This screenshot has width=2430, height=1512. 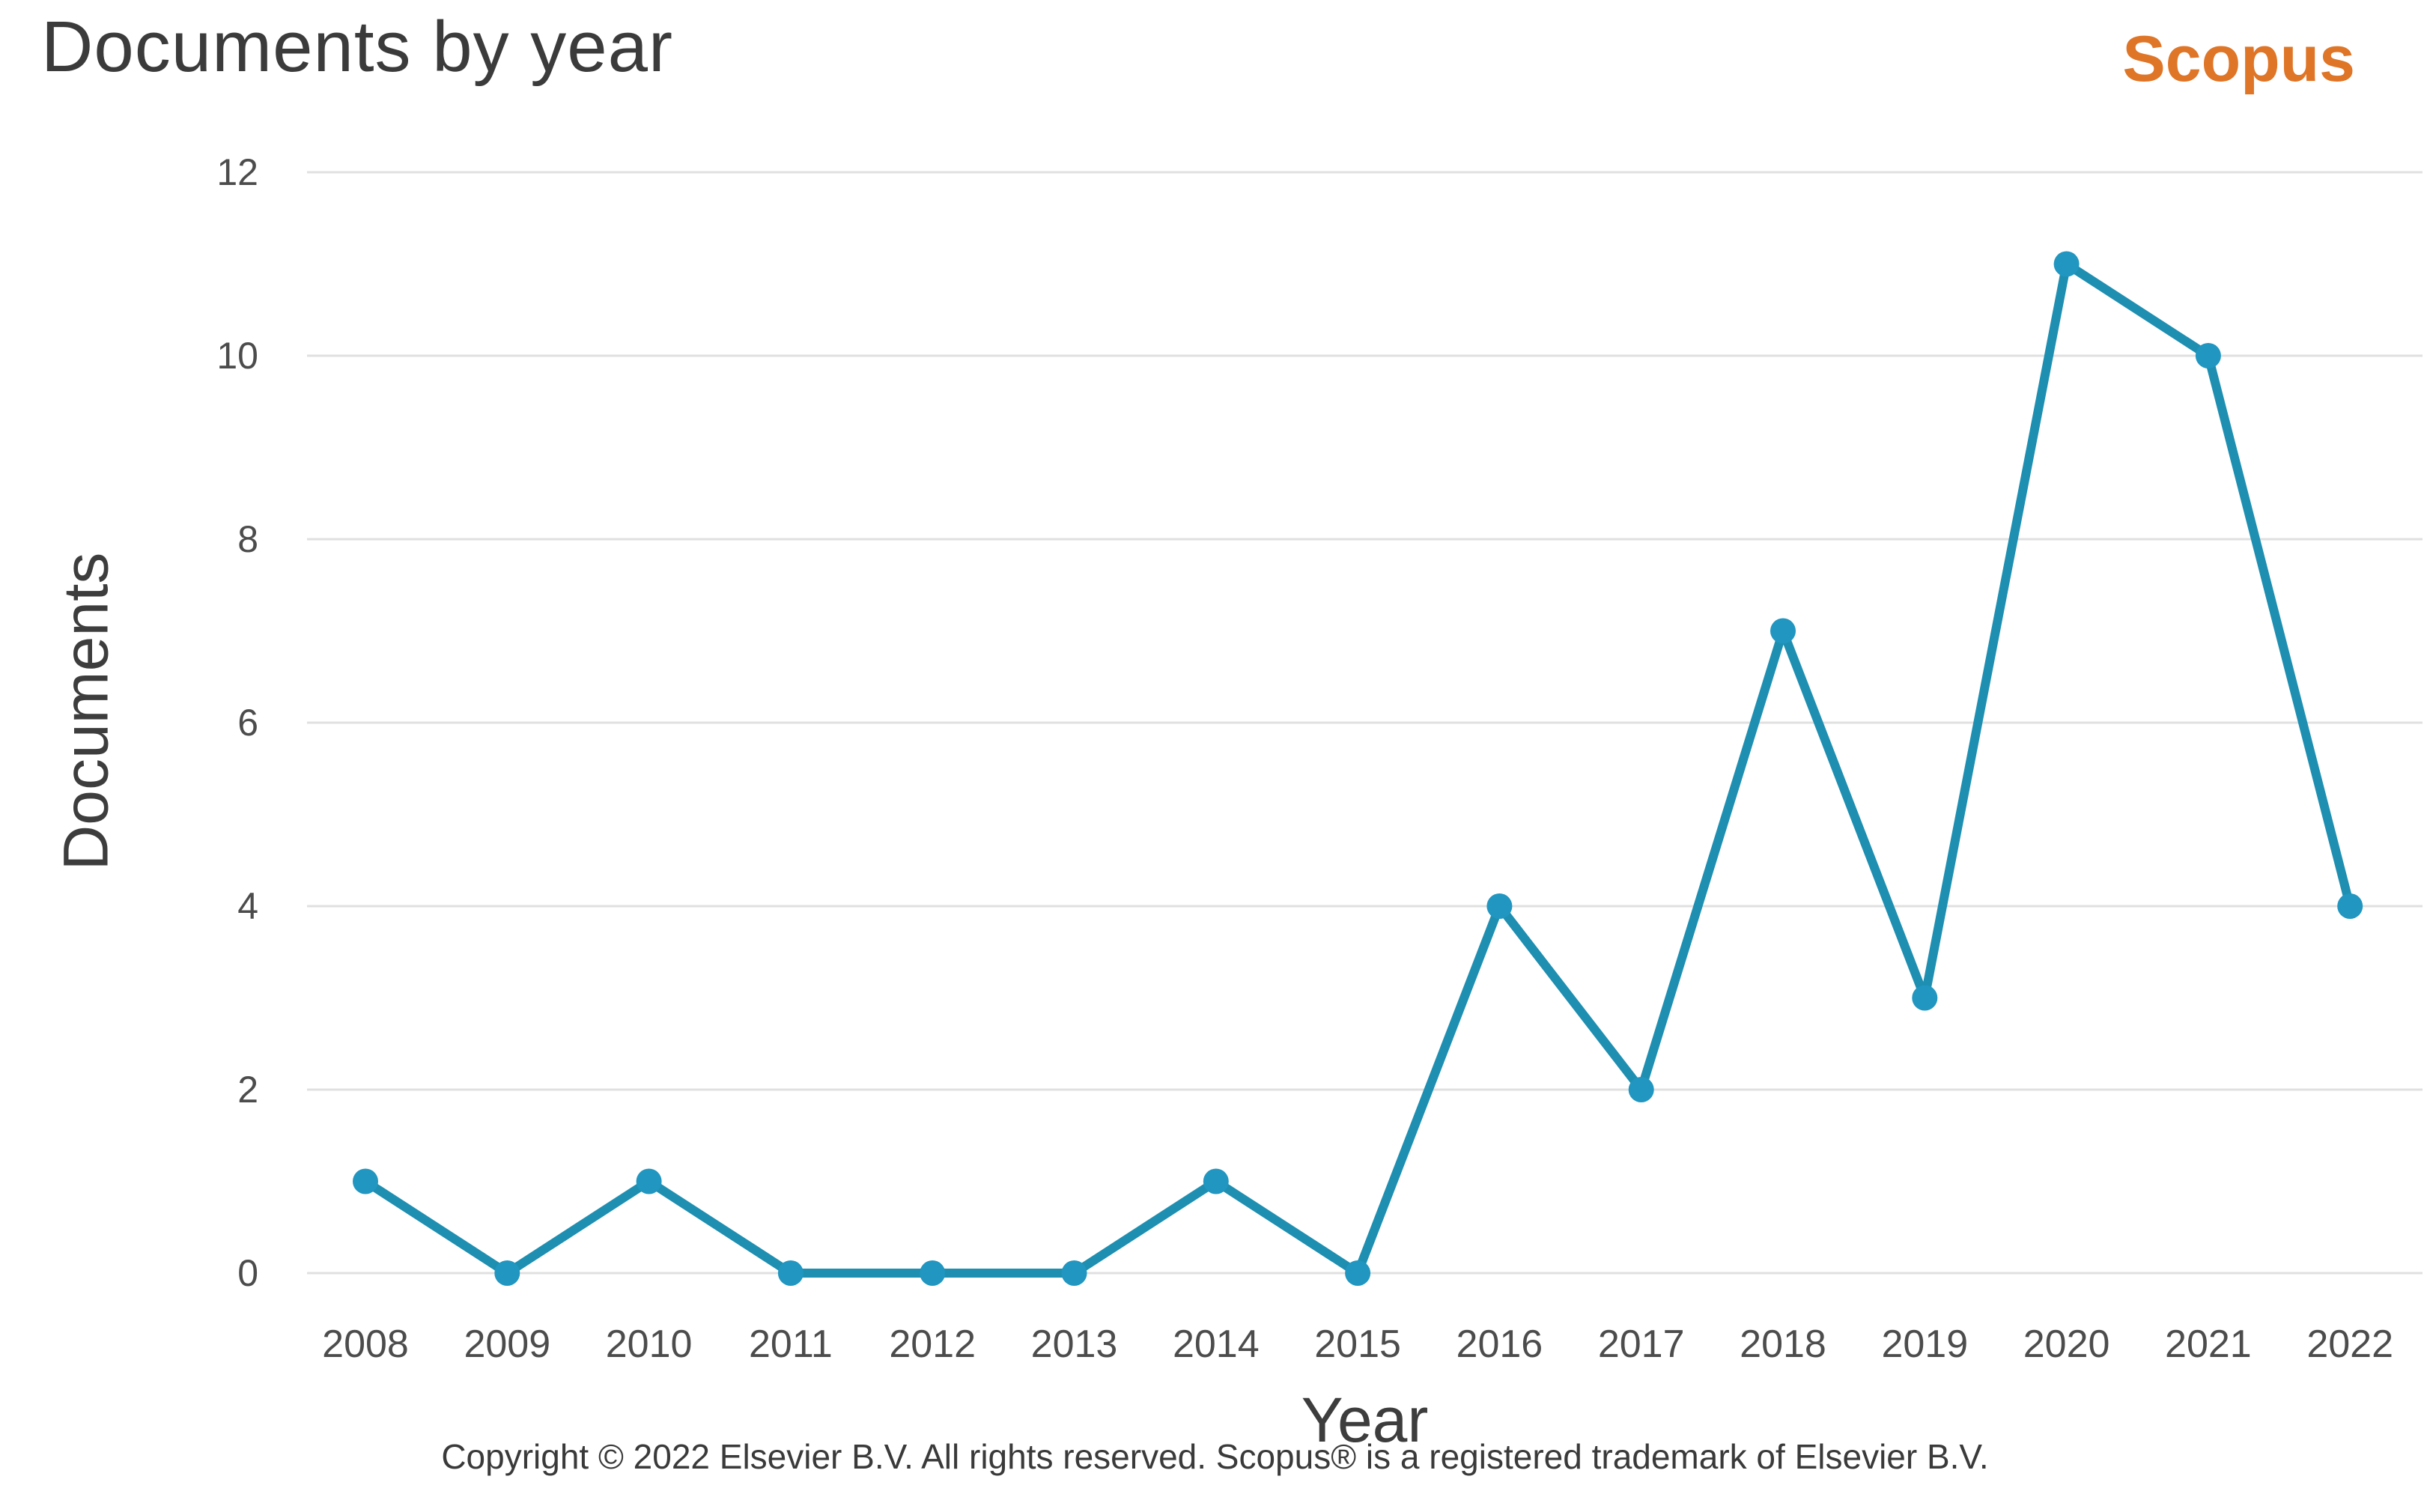 What do you see at coordinates (1216, 1344) in the screenshot?
I see `x-tick-2014: 2014` at bounding box center [1216, 1344].